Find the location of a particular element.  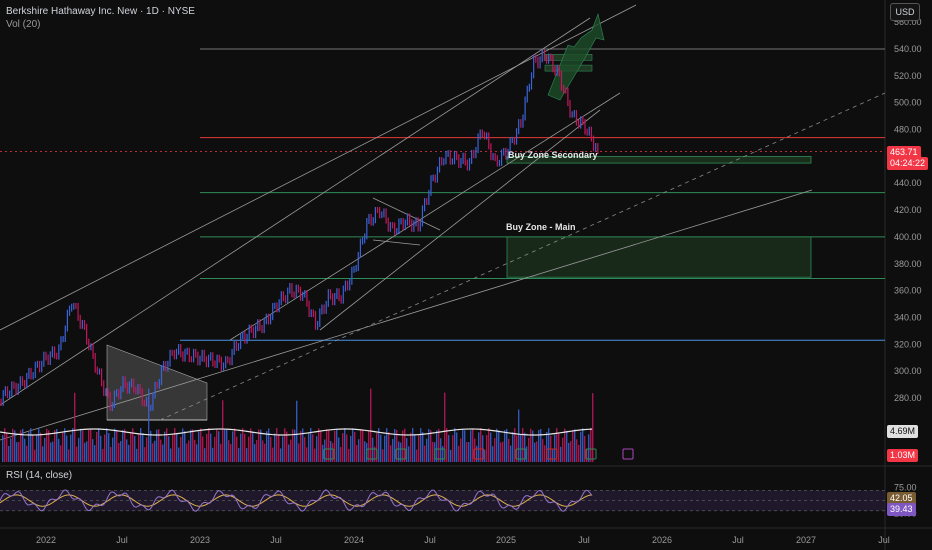

price-tick-label: 560.00 is located at coordinates (908, 22).